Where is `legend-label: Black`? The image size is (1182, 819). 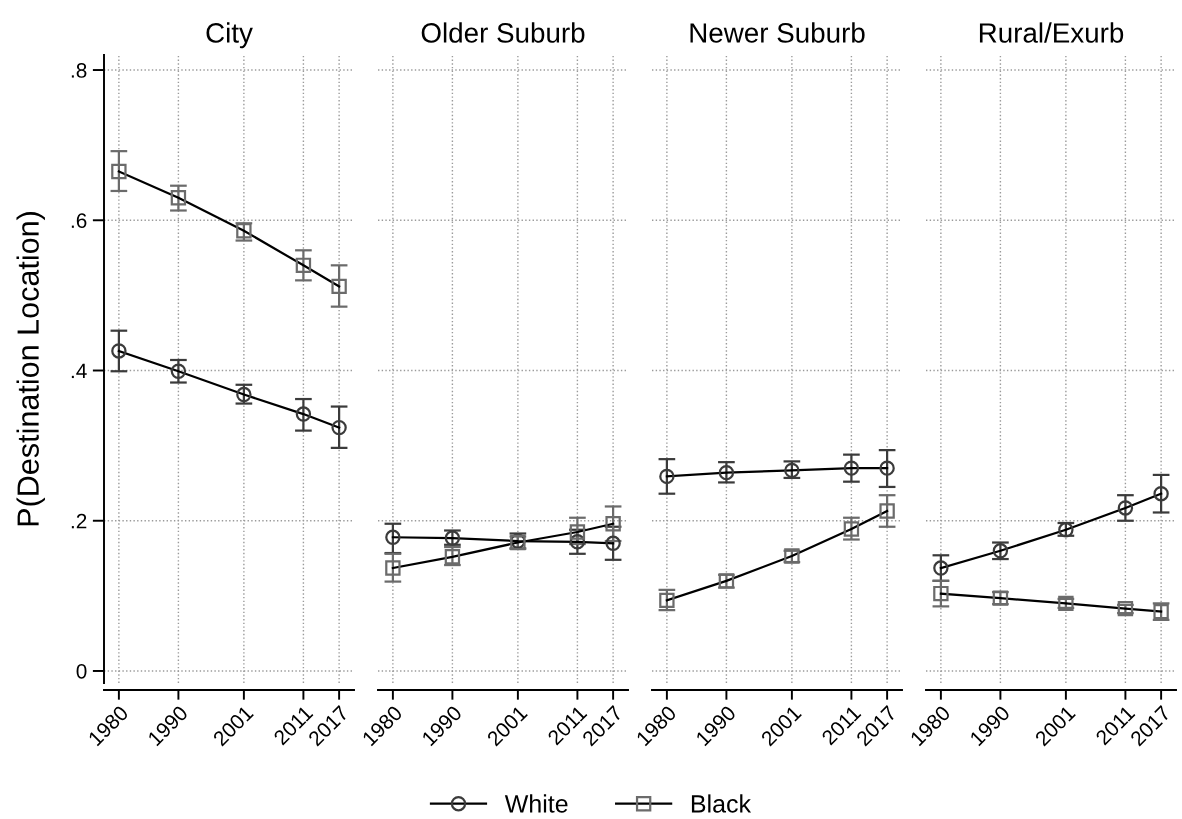 legend-label: Black is located at coordinates (721, 803).